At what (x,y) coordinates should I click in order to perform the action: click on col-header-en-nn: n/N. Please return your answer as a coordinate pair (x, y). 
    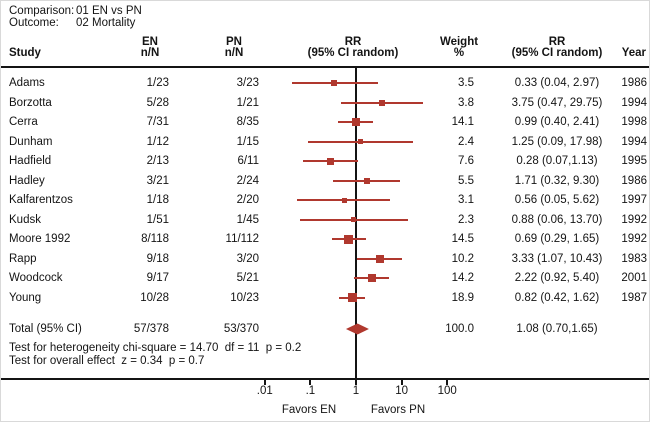
    Looking at the image, I should click on (150, 53).